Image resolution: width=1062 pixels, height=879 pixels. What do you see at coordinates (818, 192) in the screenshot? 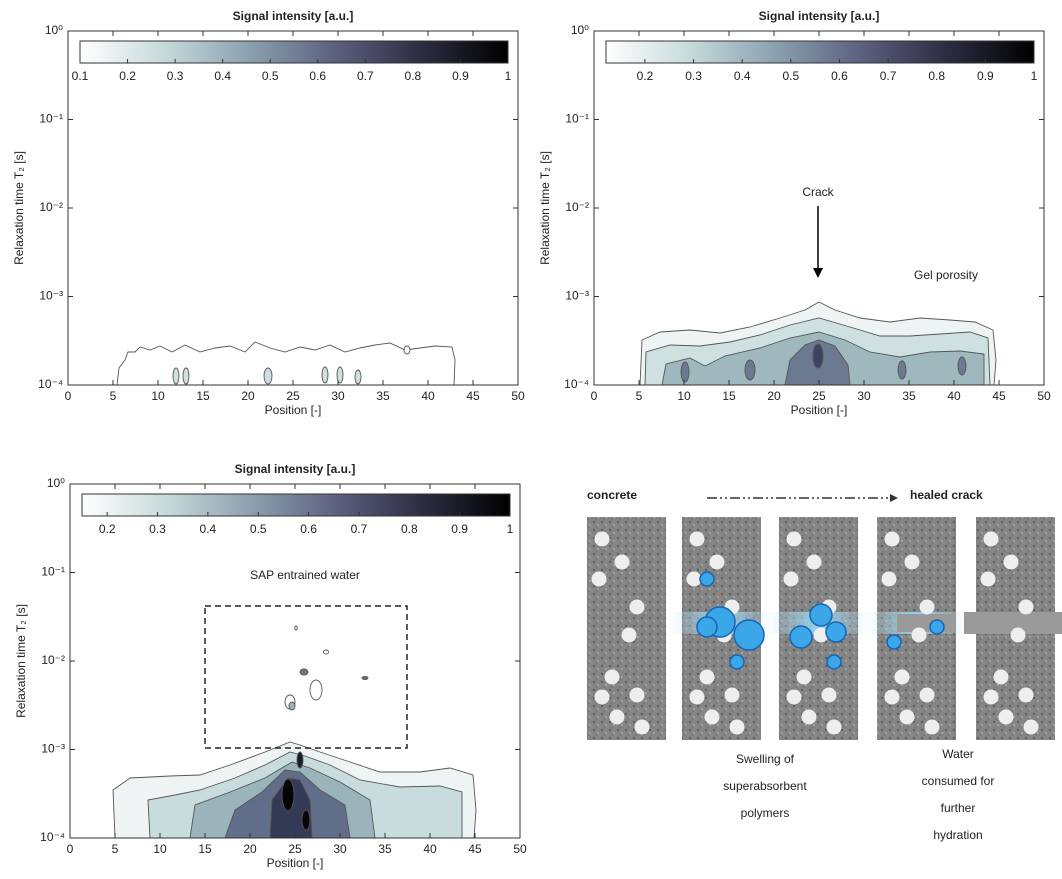
I see `annotation: Crack` at bounding box center [818, 192].